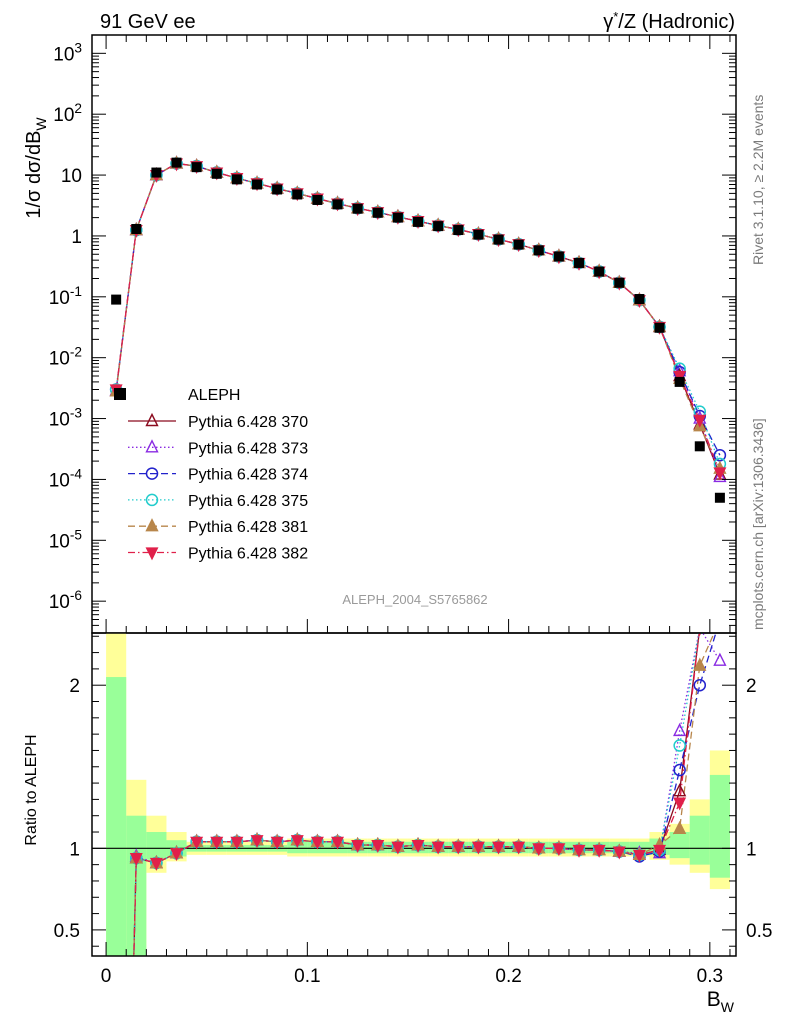 The image size is (786, 1024). What do you see at coordinates (248, 527) in the screenshot?
I see `legend-label: Pythia 6.428 381` at bounding box center [248, 527].